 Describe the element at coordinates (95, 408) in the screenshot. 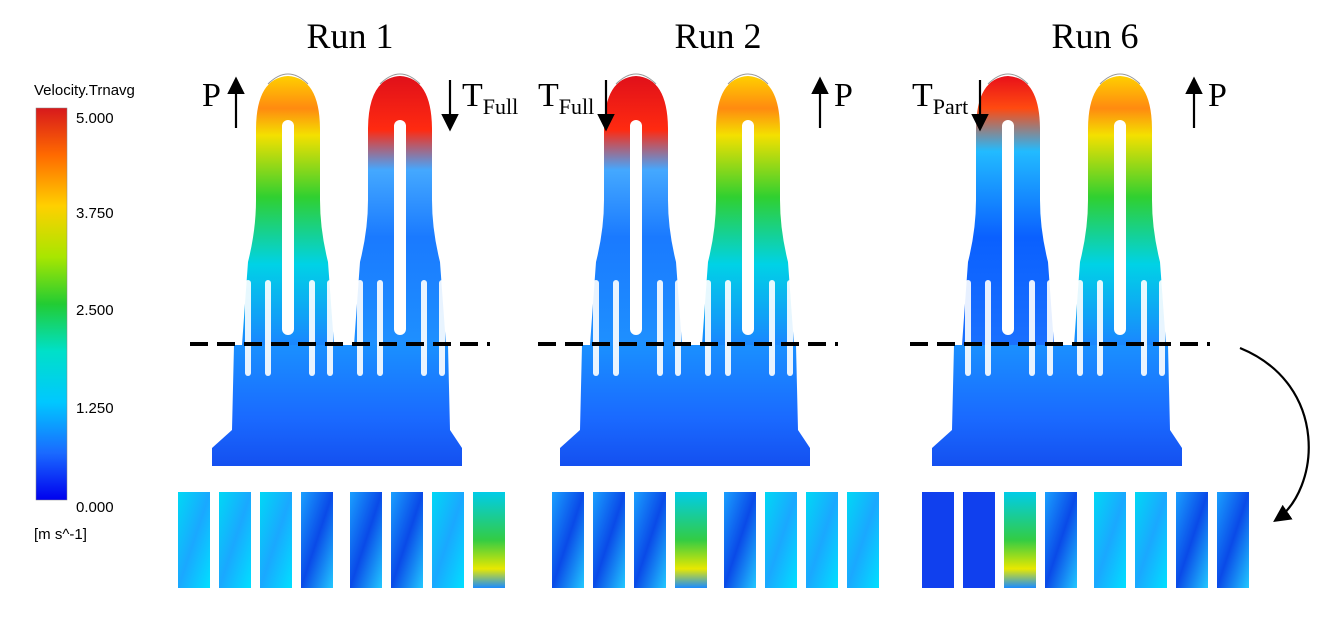

I see `legend-tick-3: 1.250` at that location.